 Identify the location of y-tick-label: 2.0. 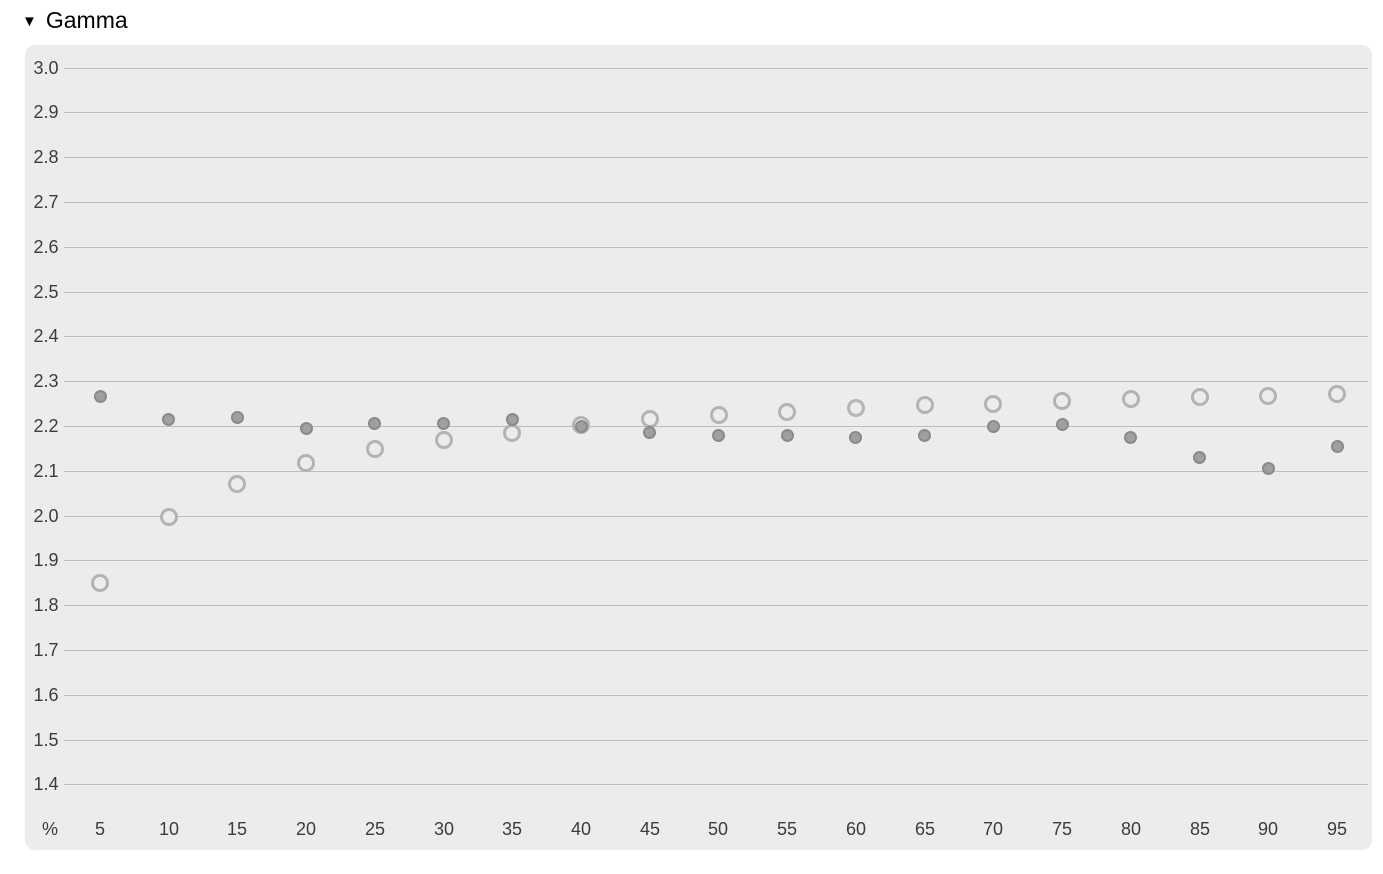
(46, 516).